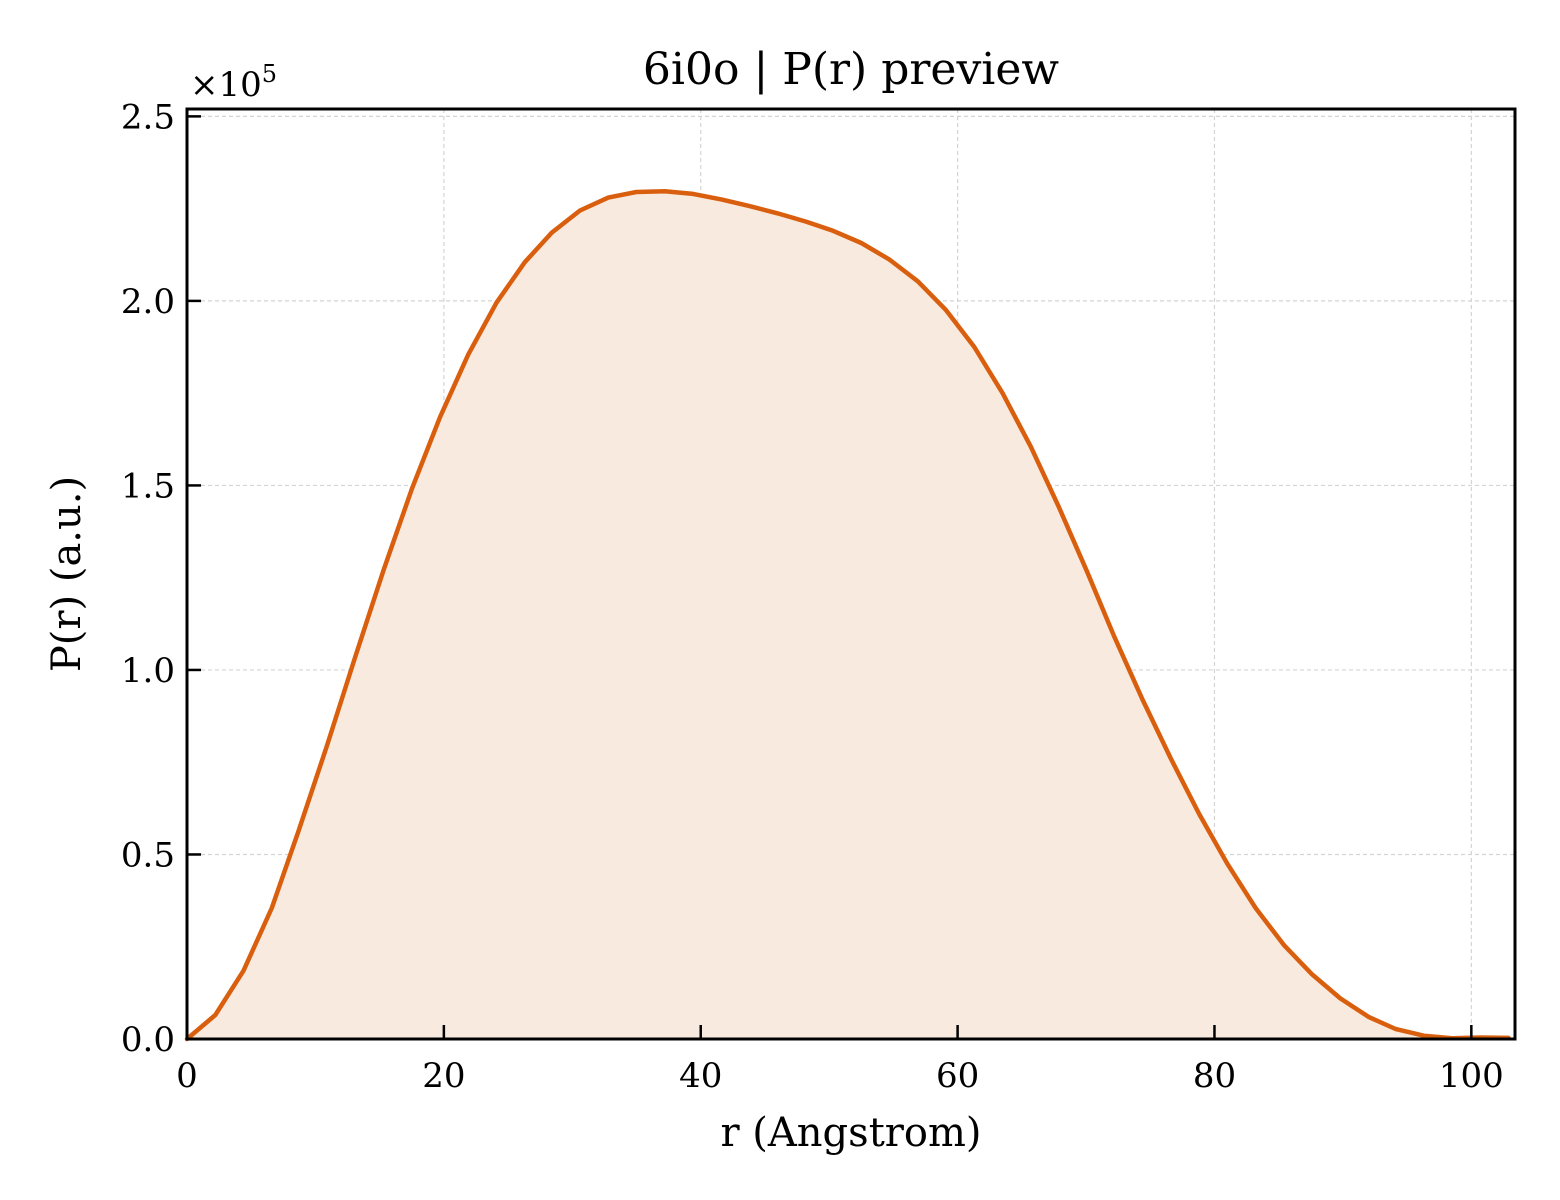  What do you see at coordinates (850, 1133) in the screenshot?
I see `x-axis-label: r (Angstrom)` at bounding box center [850, 1133].